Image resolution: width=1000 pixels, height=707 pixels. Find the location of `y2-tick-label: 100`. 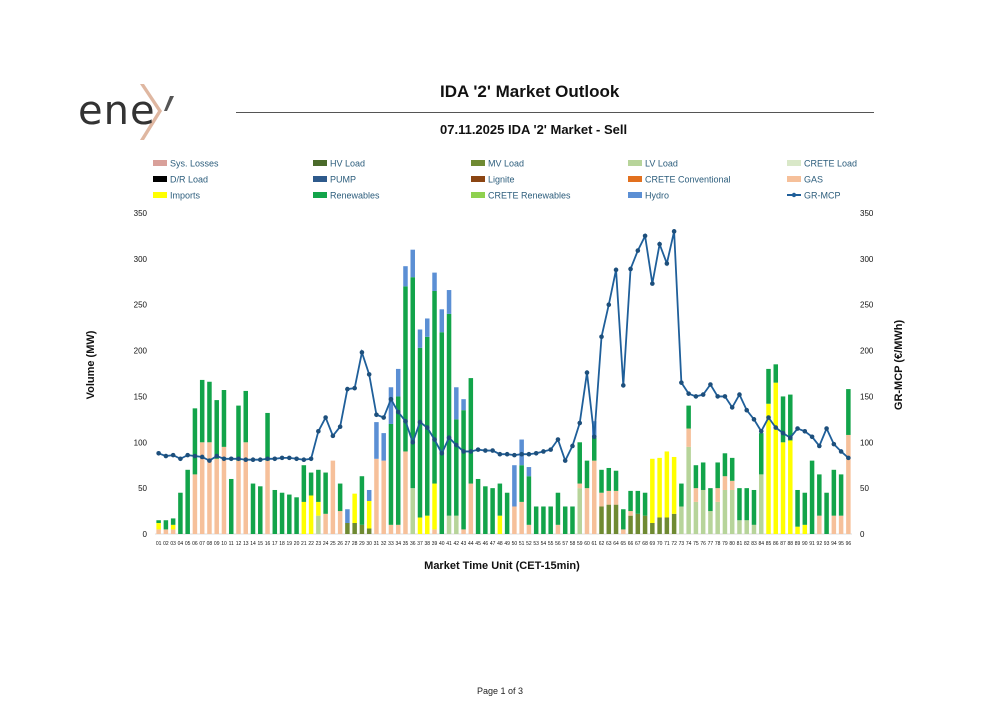

y2-tick-label: 100 is located at coordinates (867, 442).